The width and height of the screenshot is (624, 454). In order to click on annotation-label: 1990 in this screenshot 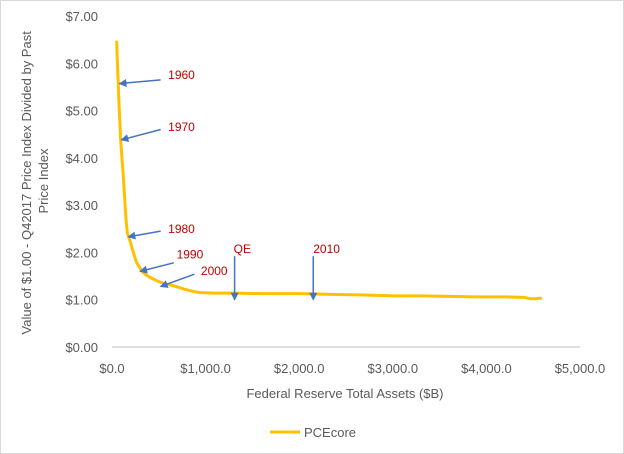, I will do `click(190, 254)`.